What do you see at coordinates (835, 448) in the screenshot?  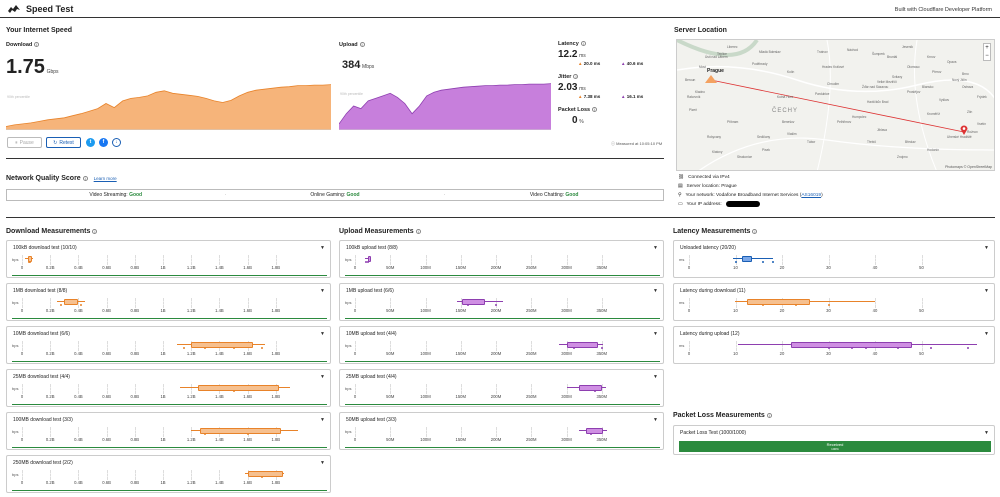 I see `received-percent: 100%` at bounding box center [835, 448].